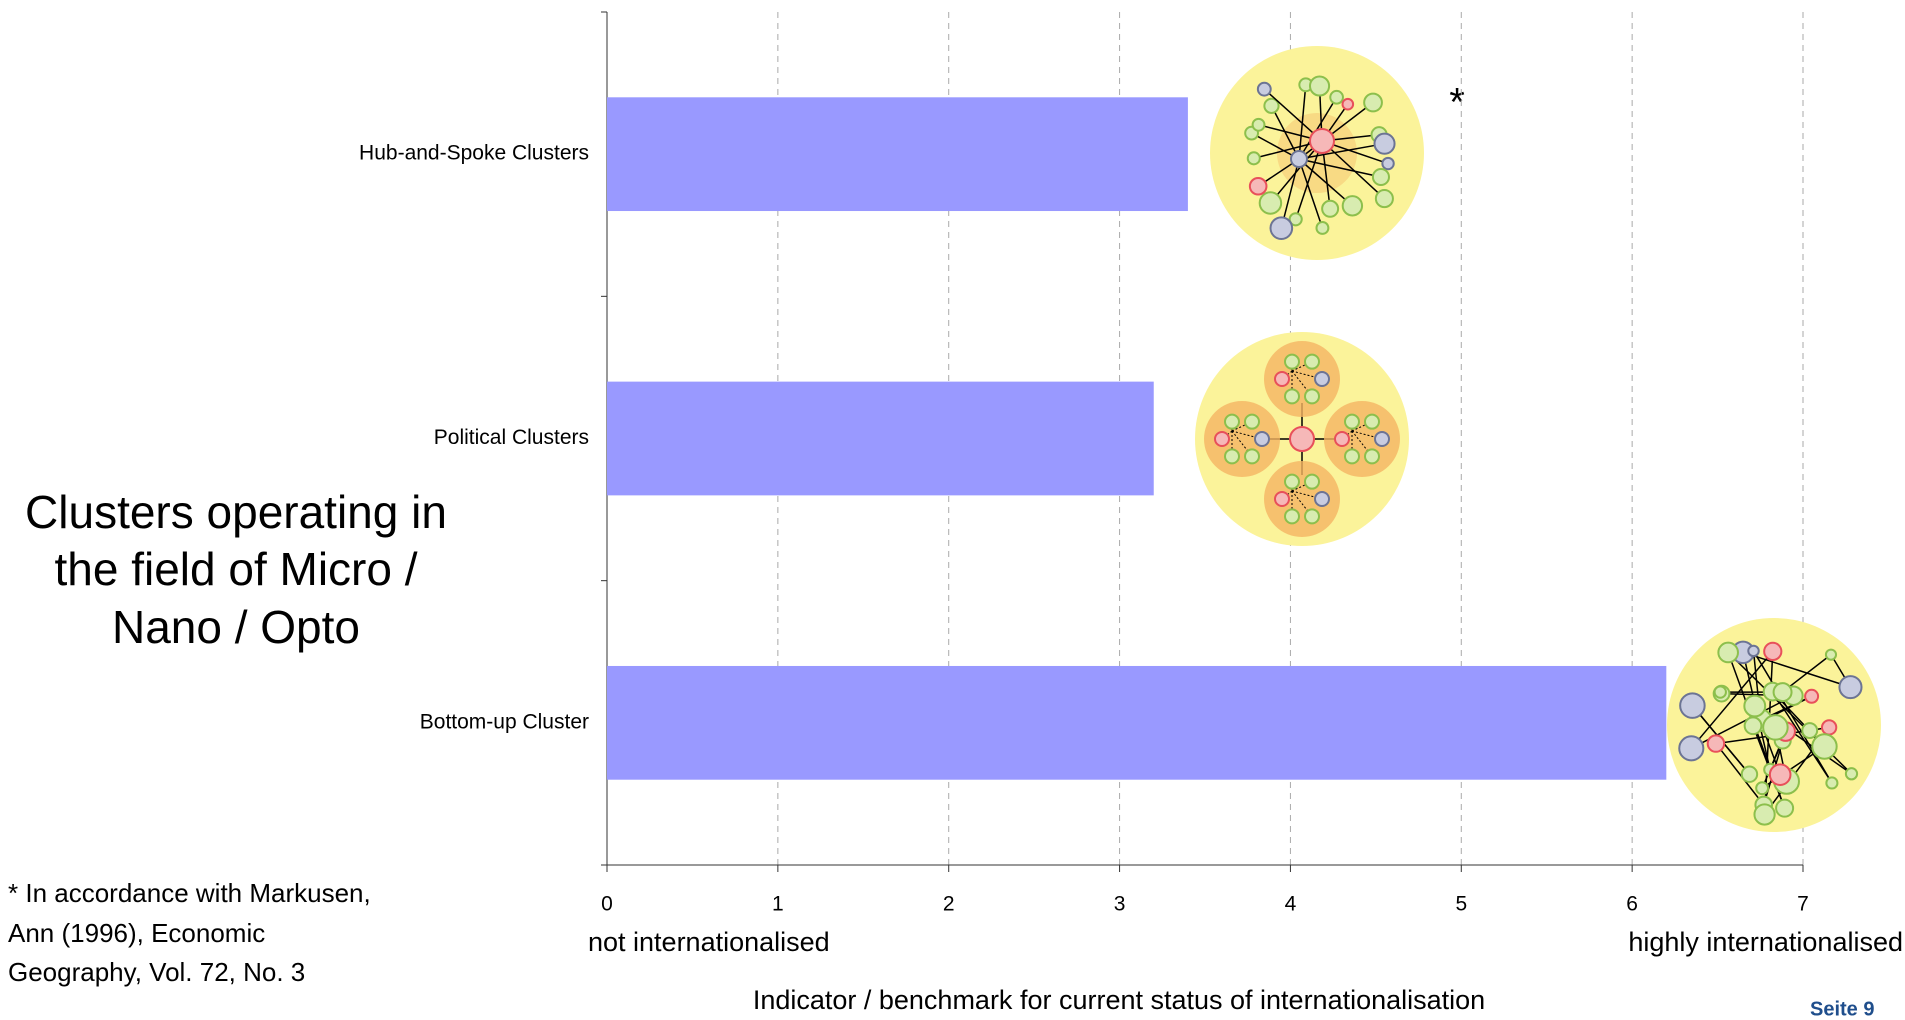 Image resolution: width=1905 pixels, height=1020 pixels. I want to click on x-tick-label: 1, so click(778, 904).